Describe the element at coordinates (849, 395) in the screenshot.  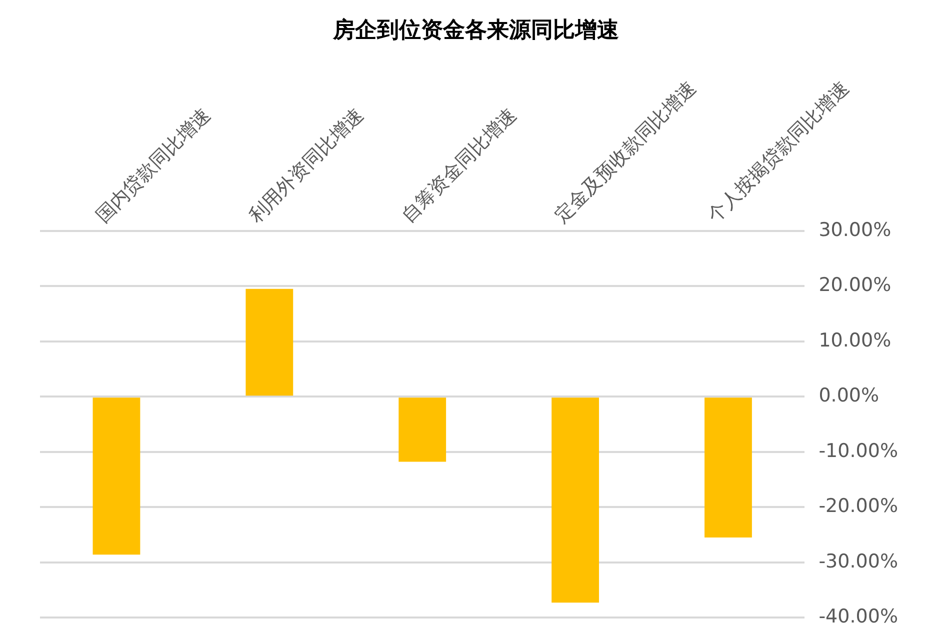
I see `y-tick-label: 0.00%` at that location.